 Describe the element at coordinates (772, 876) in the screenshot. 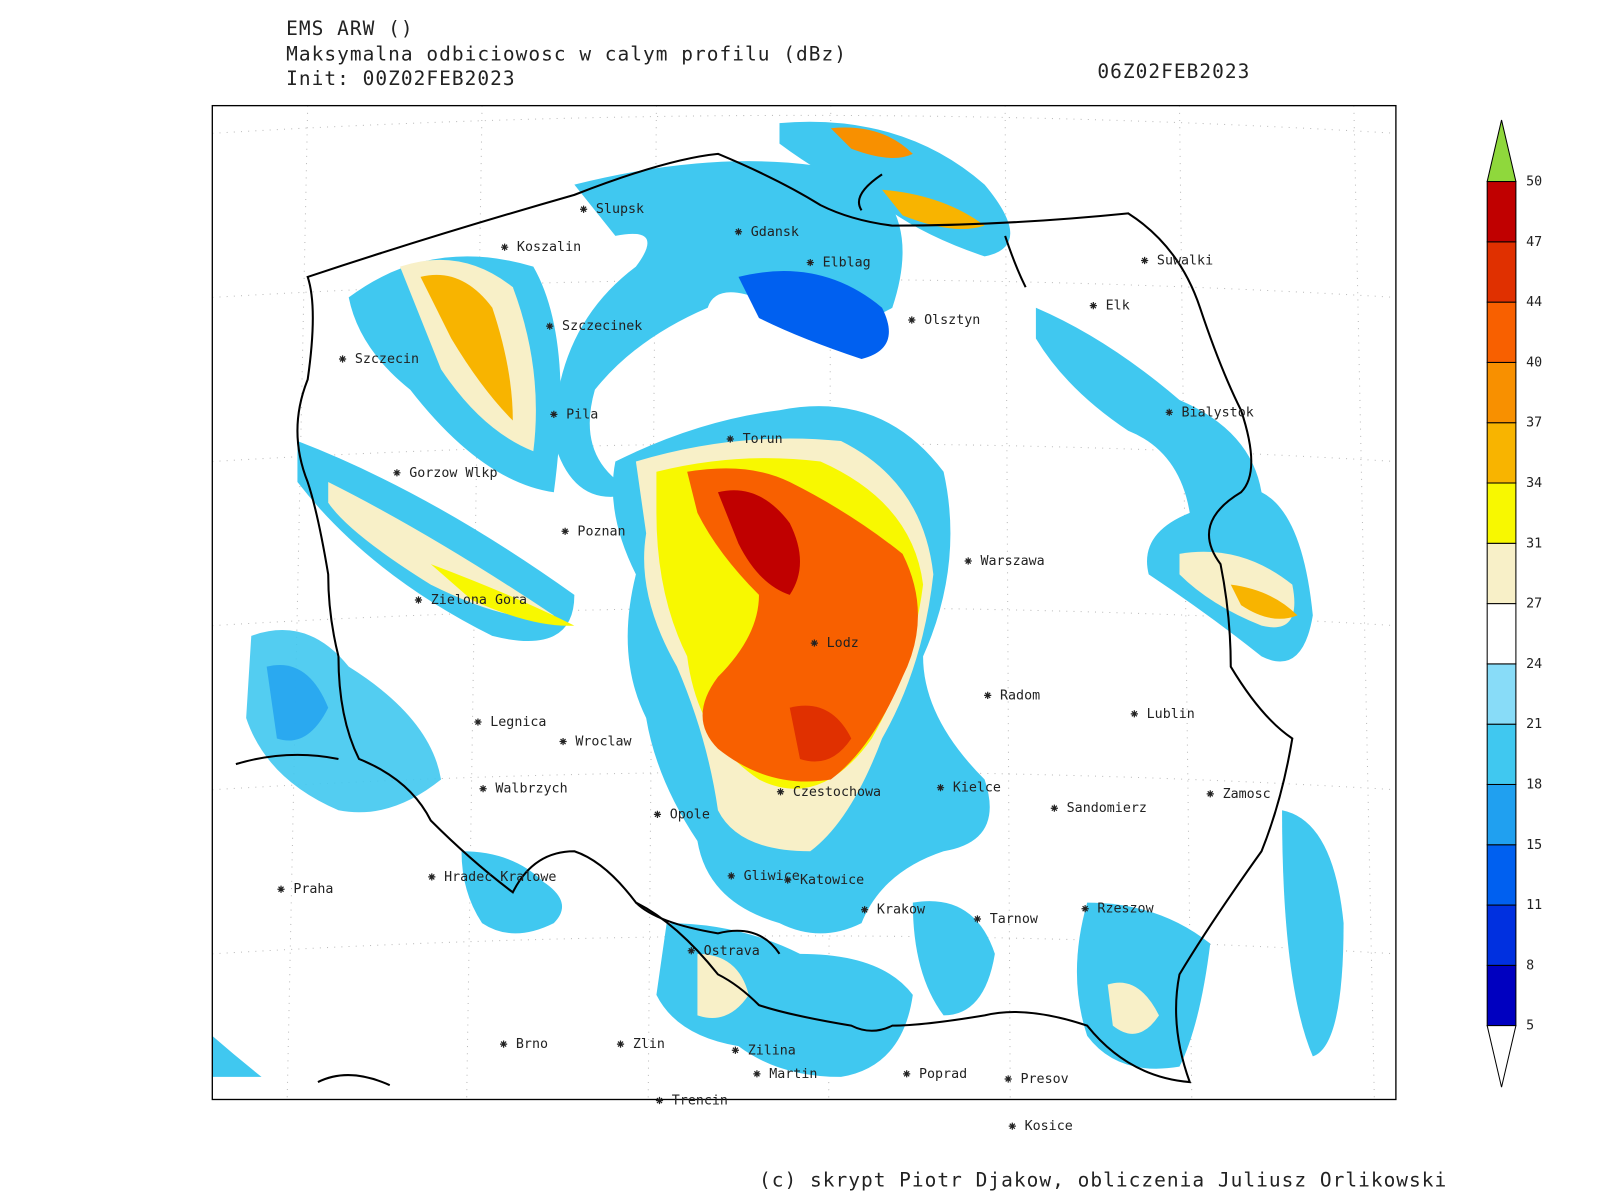

I see `city-label: Gliwice` at that location.